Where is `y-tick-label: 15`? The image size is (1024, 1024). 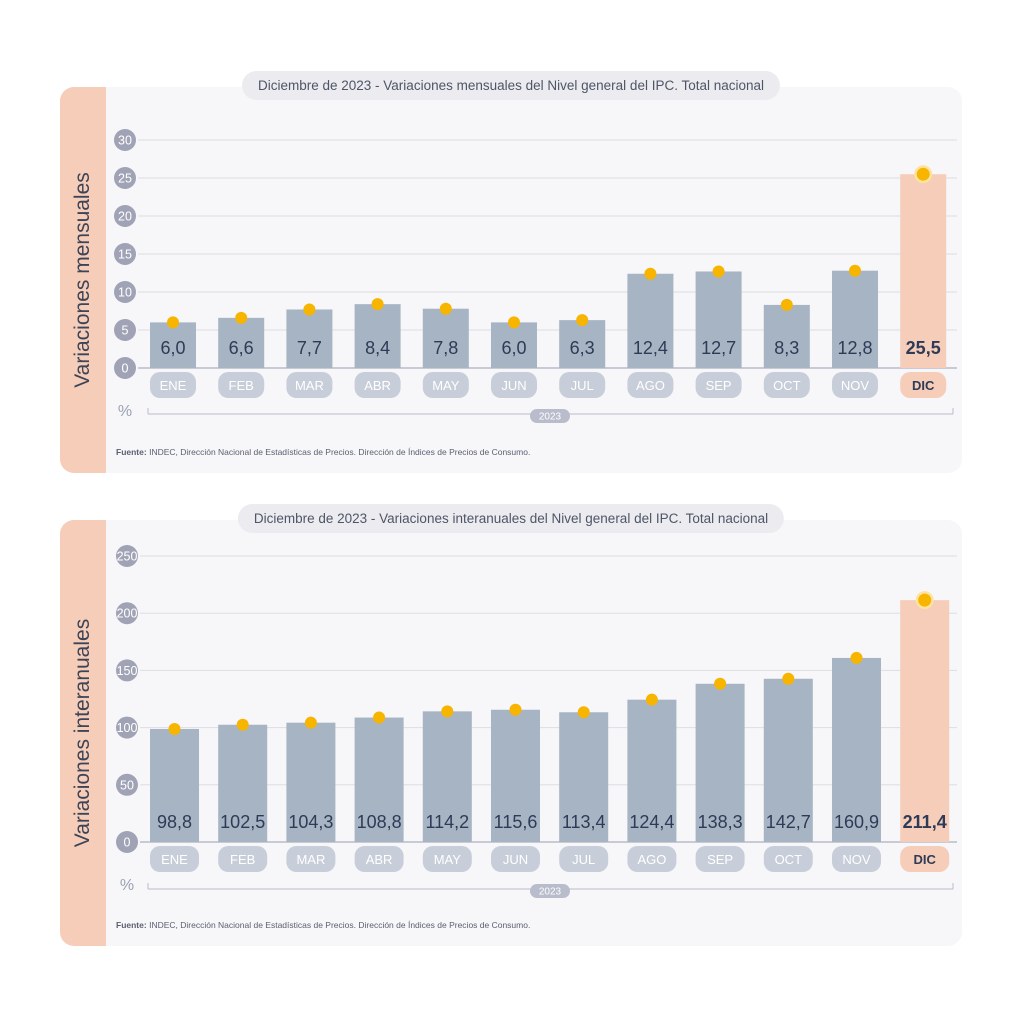 y-tick-label: 15 is located at coordinates (125, 255).